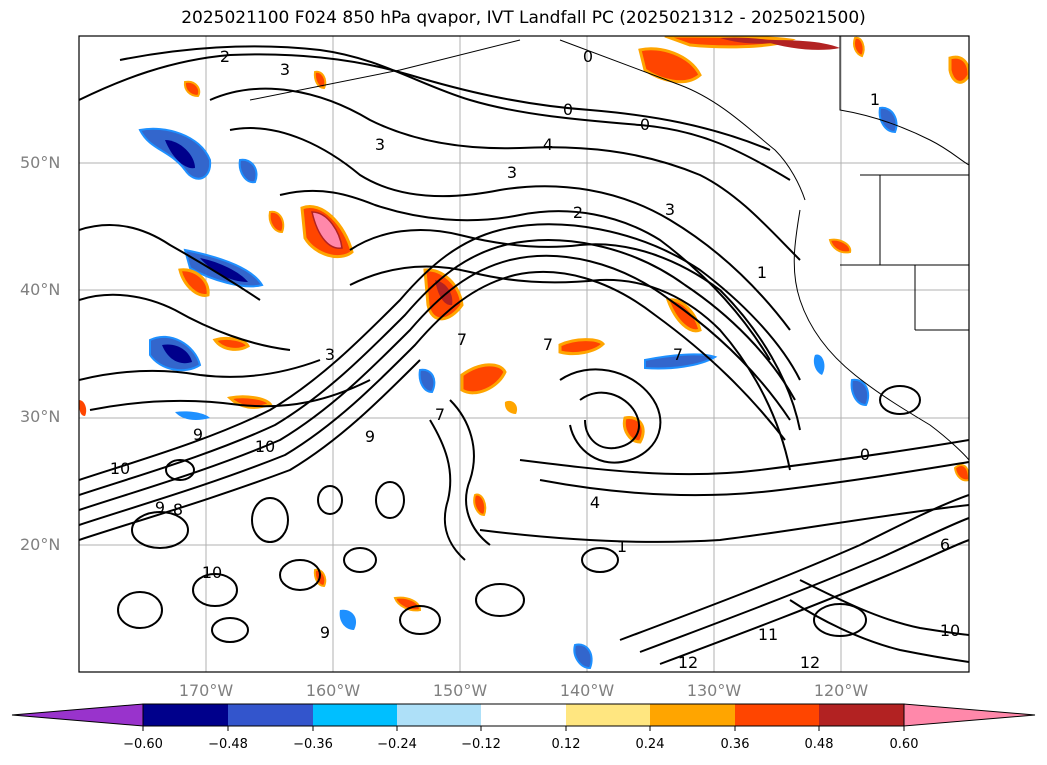 This screenshot has height=765, width=1047. I want to click on colorbar-tick-label: −0.36, so click(313, 744).